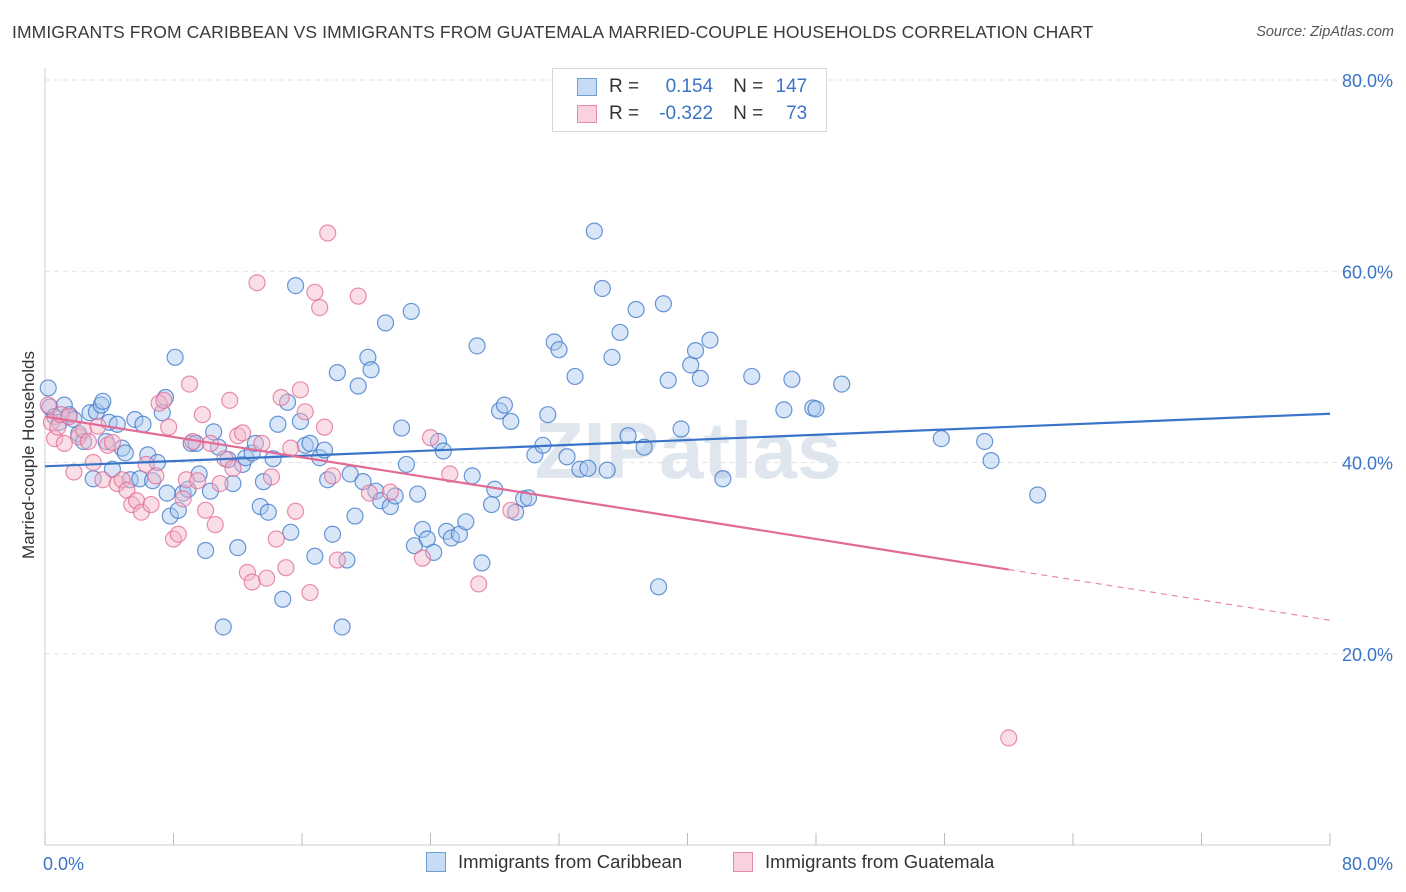 The height and width of the screenshot is (892, 1406). Describe the element at coordinates (436, 862) in the screenshot. I see `legend-swatch-caribbean` at that location.